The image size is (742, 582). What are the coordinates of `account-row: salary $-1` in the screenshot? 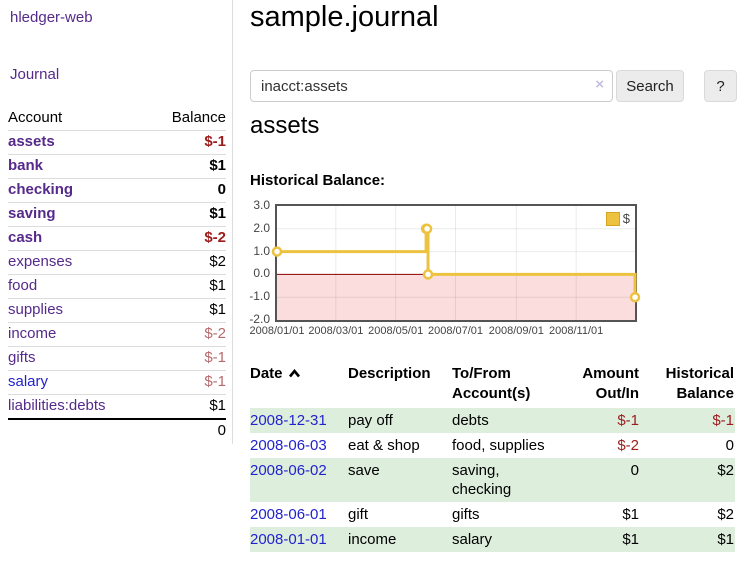 It's located at (117, 382).